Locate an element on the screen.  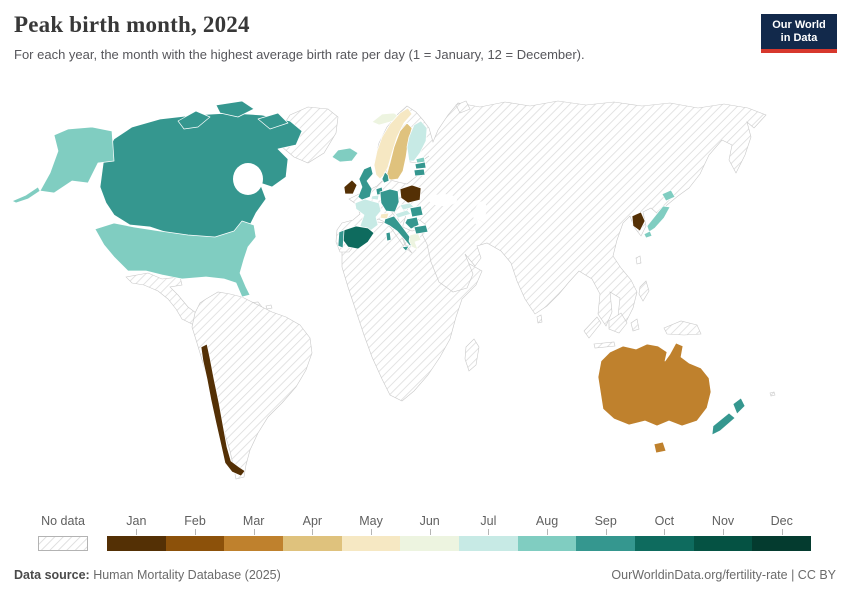
legend-segment-may: May is located at coordinates (371, 532).